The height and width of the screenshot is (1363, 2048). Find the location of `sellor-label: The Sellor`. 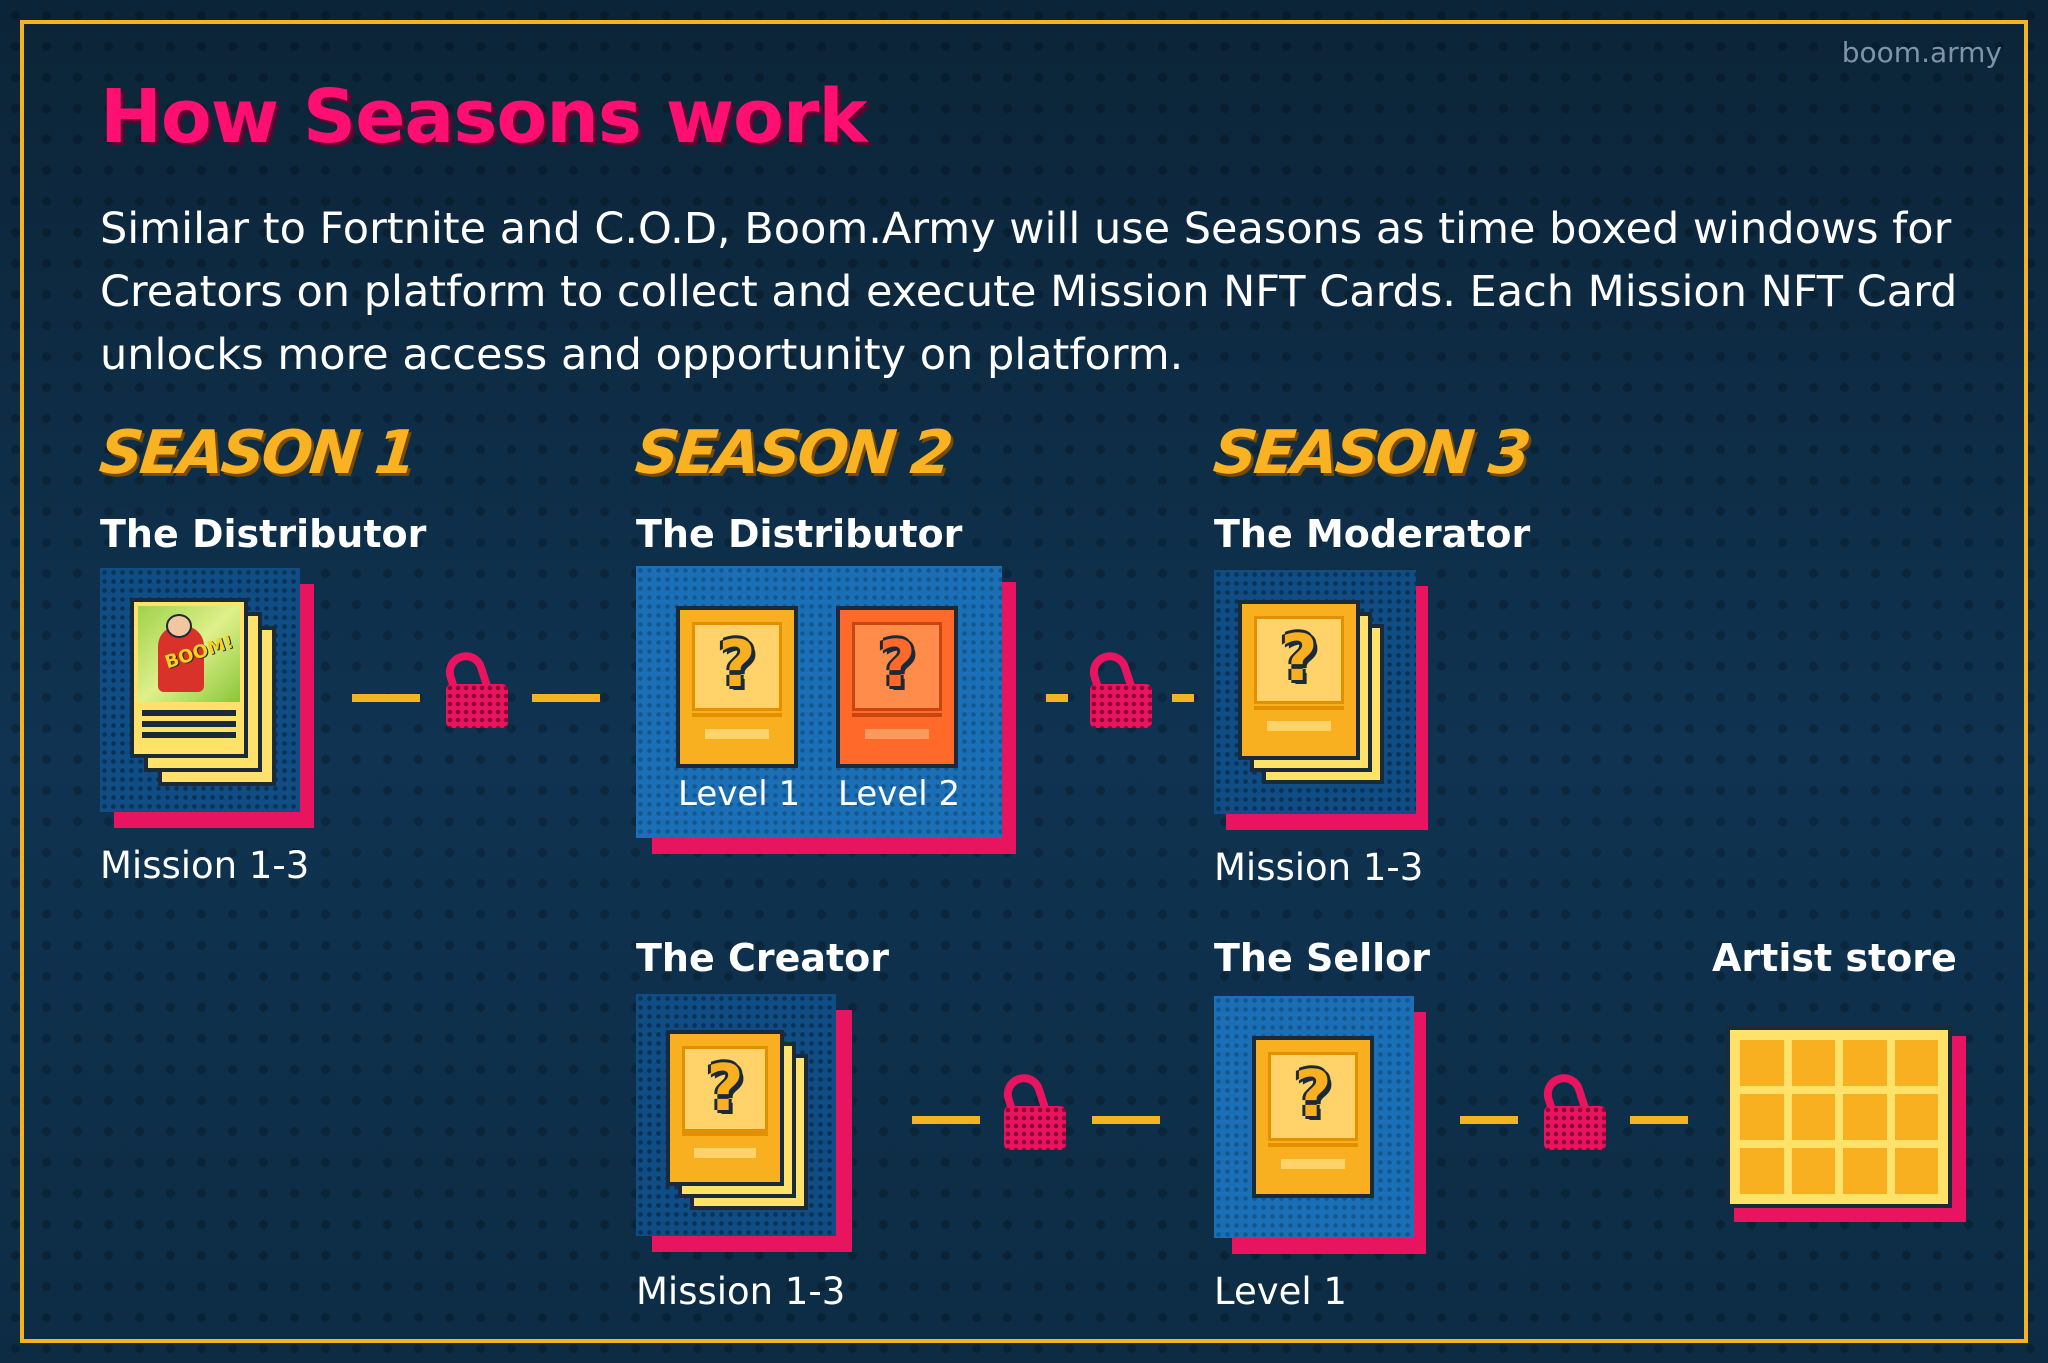

sellor-label: The Sellor is located at coordinates (1322, 958).